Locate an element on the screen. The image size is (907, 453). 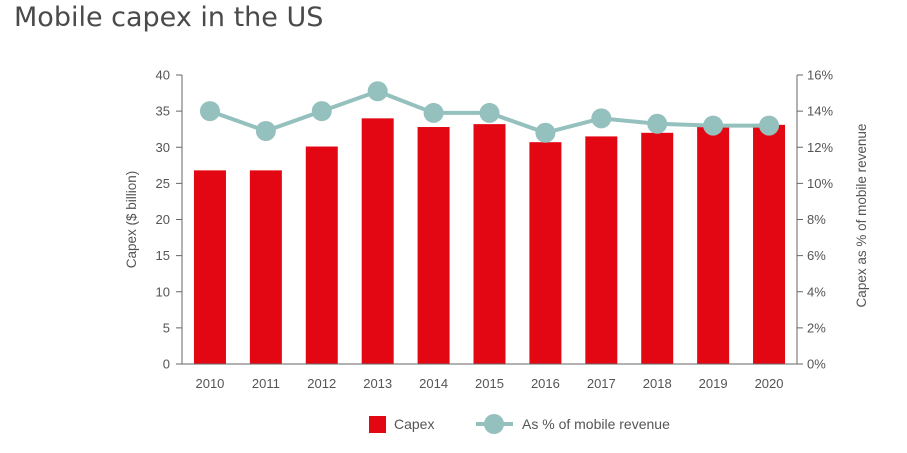
right-tick-label: 6% is located at coordinates (816, 255).